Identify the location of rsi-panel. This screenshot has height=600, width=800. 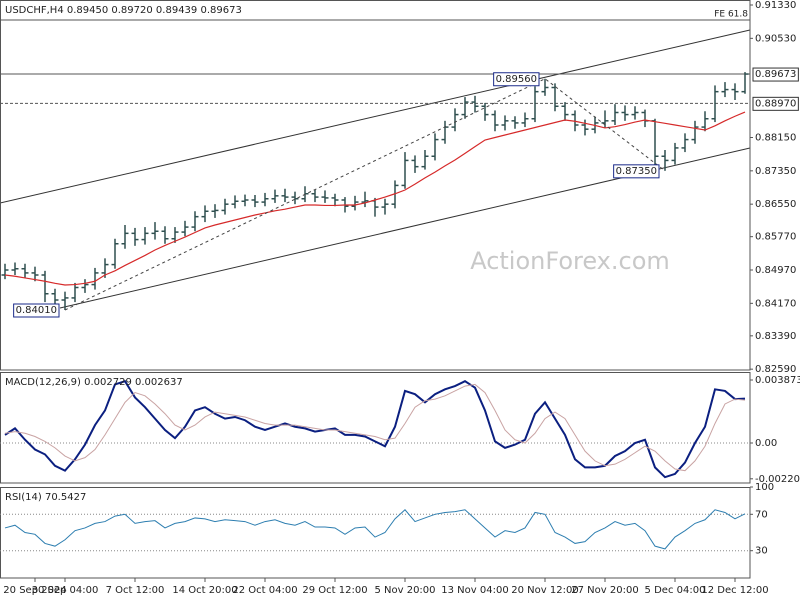
(375, 533).